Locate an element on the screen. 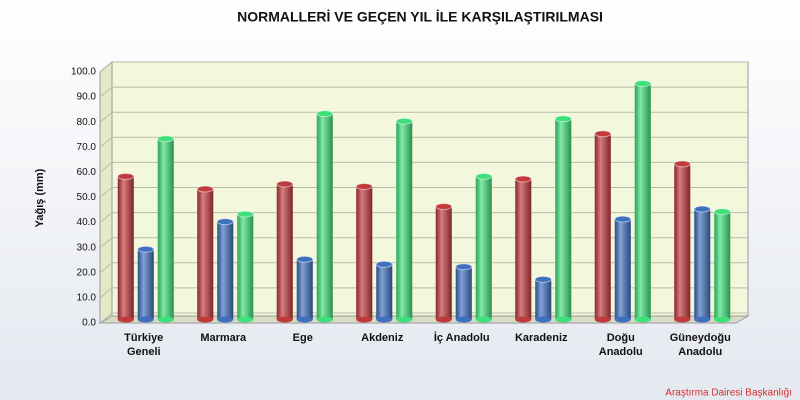 The image size is (800, 400). y-tick-label: 60.0 is located at coordinates (87, 172).